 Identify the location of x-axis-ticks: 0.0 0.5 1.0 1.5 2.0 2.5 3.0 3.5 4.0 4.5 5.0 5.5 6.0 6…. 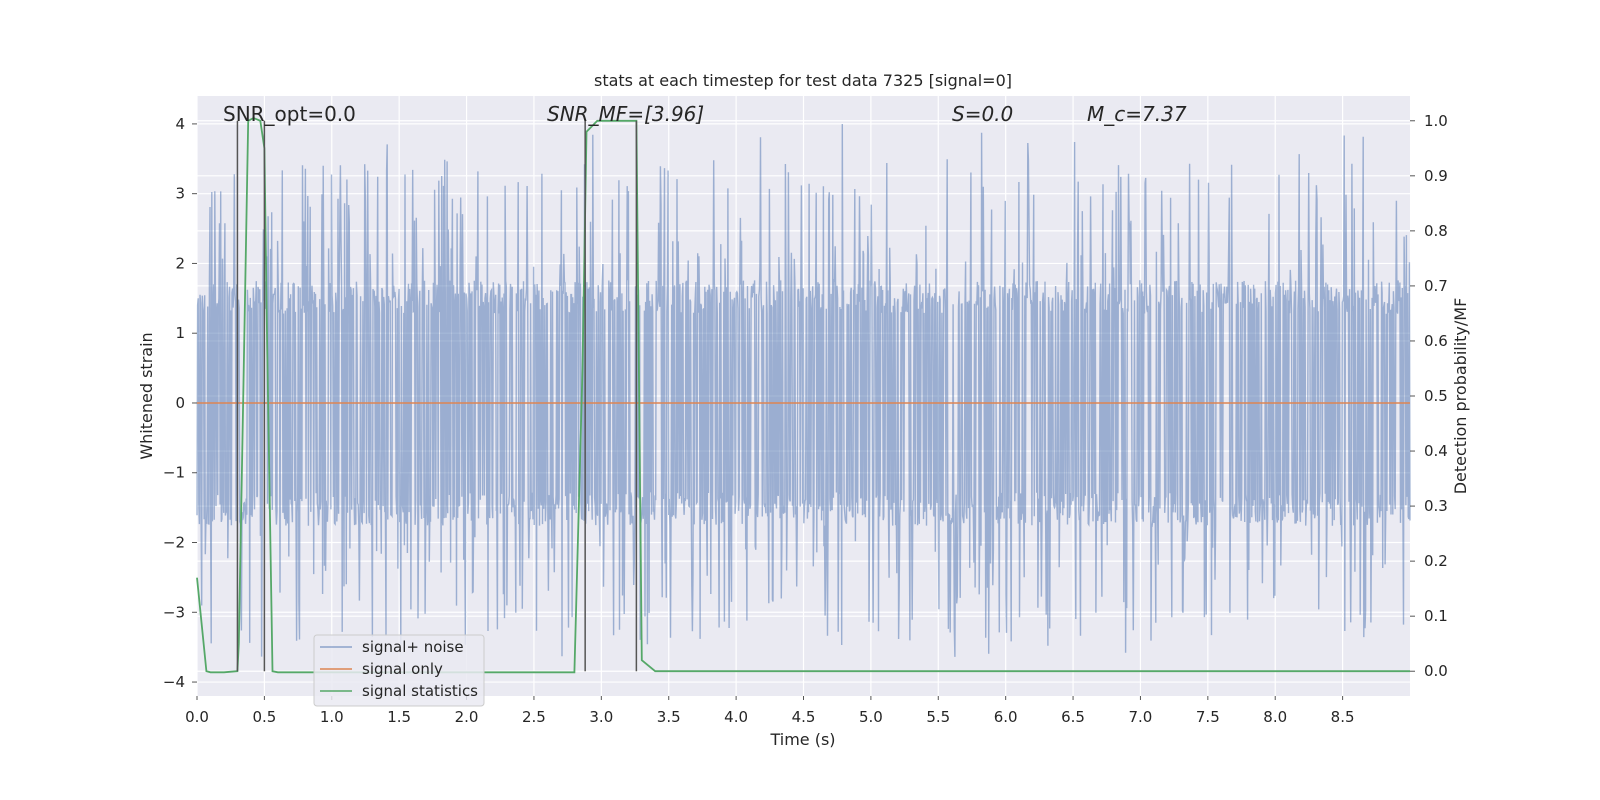
(770, 711).